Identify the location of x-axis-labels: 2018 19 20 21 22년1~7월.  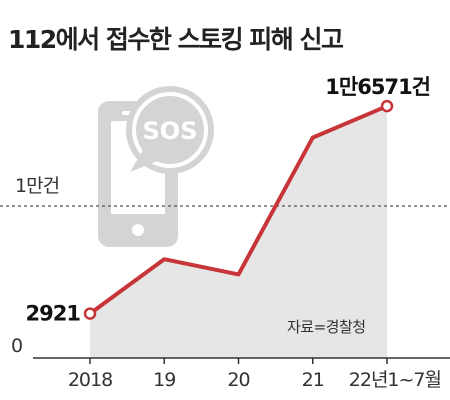
(255, 380).